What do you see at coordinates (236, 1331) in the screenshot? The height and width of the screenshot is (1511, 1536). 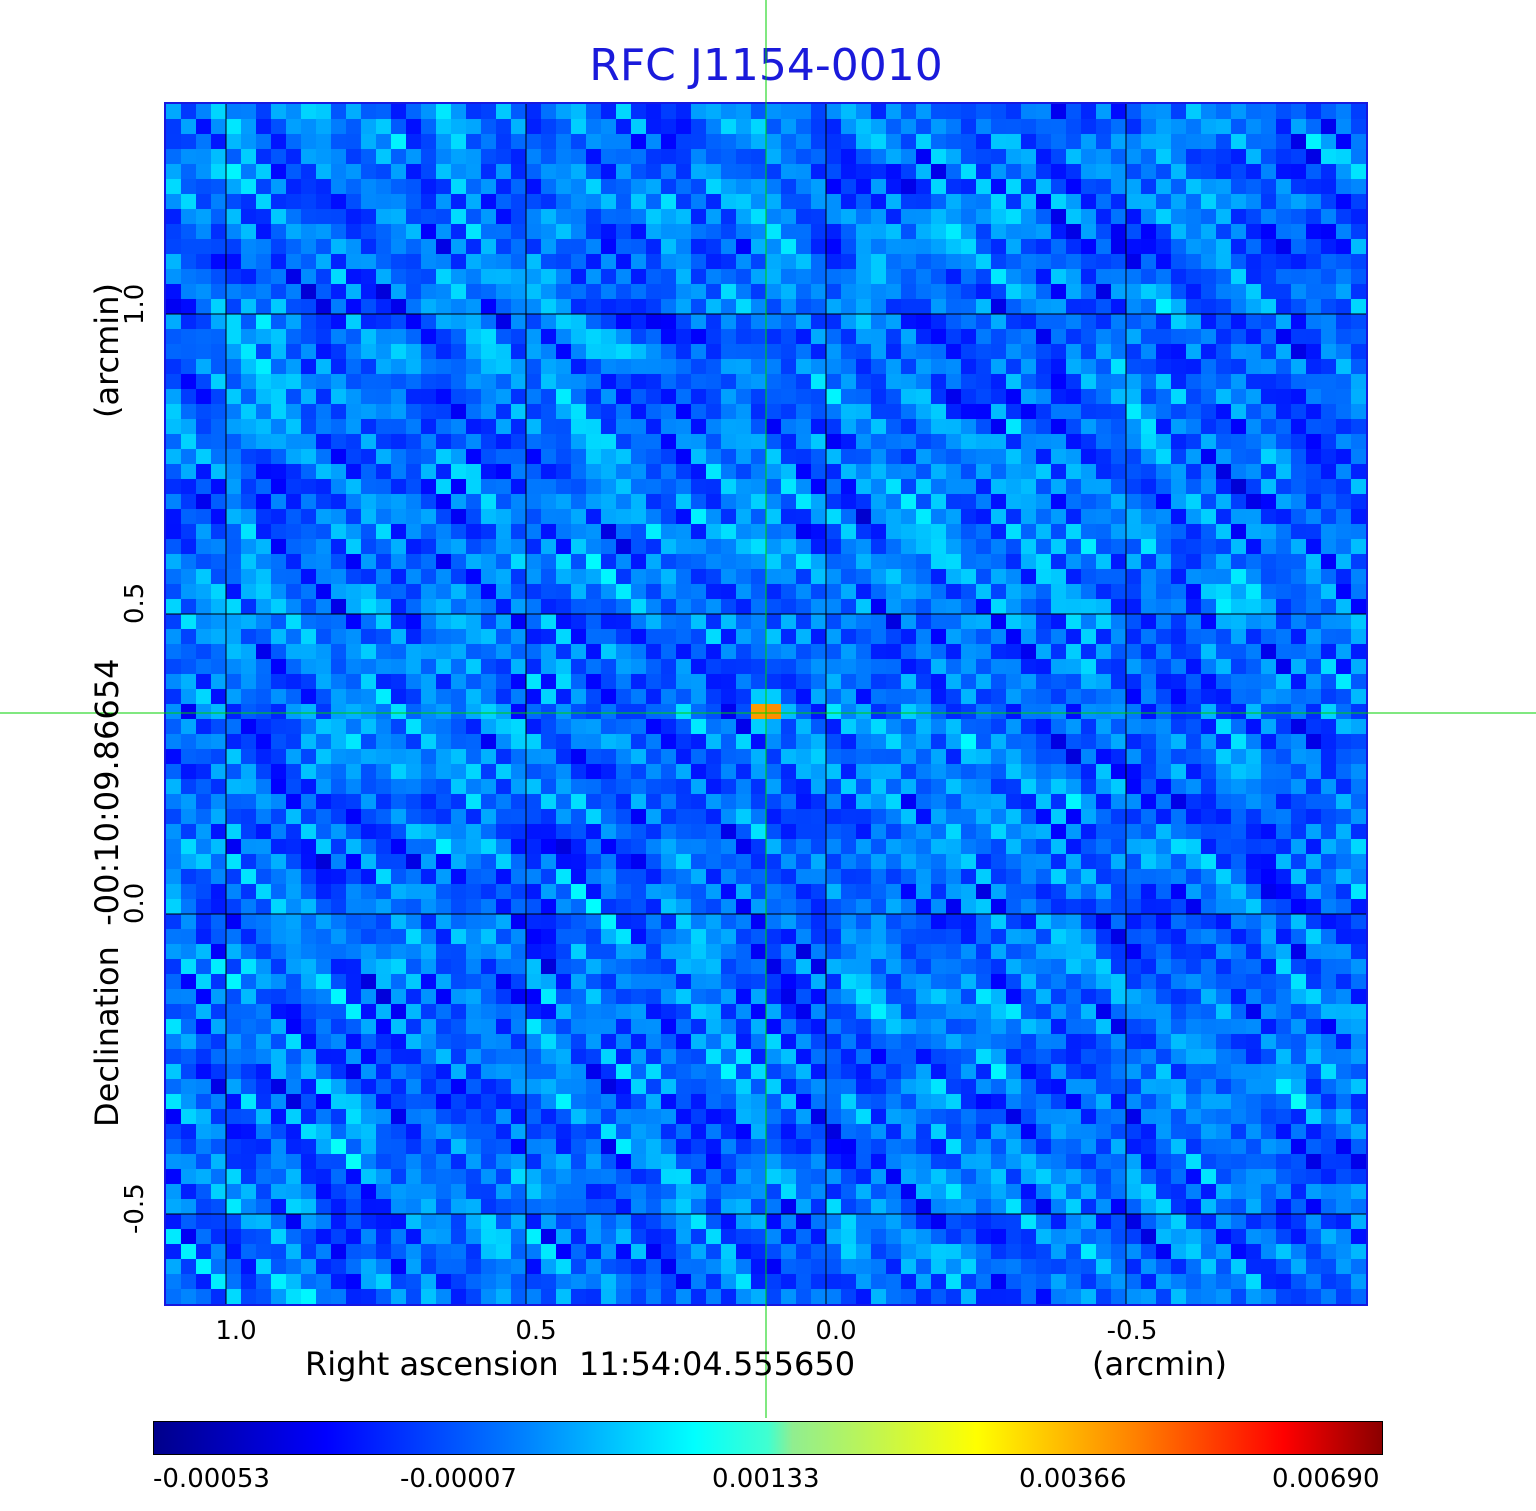 I see `x-tick-label: 1.0` at bounding box center [236, 1331].